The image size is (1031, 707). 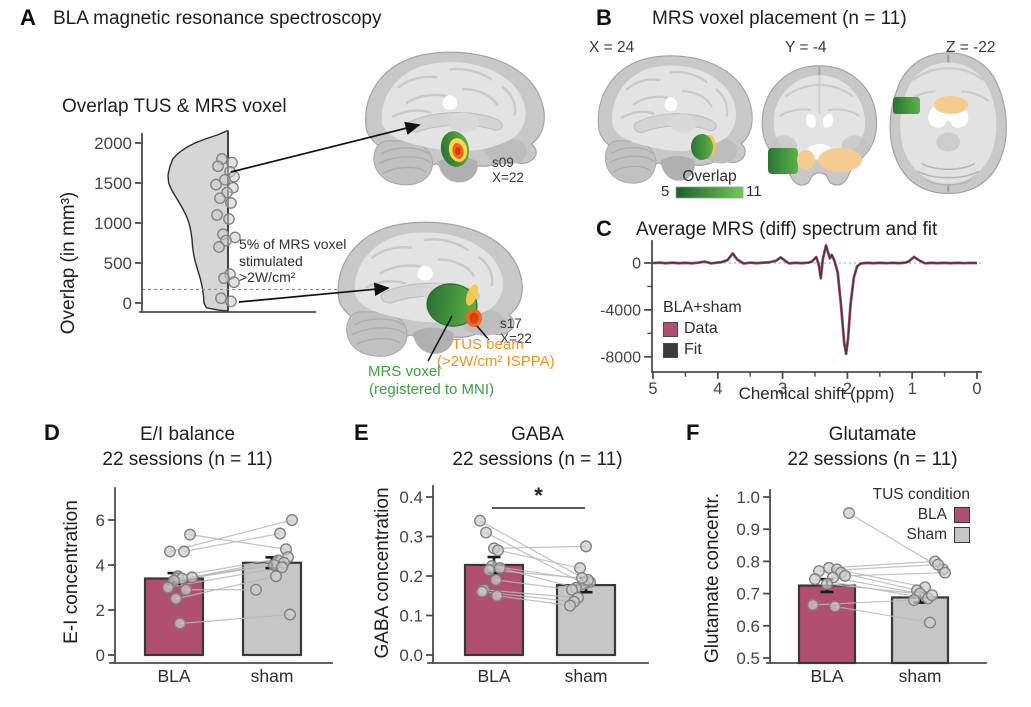 I want to click on data-swatch, so click(x=670, y=329).